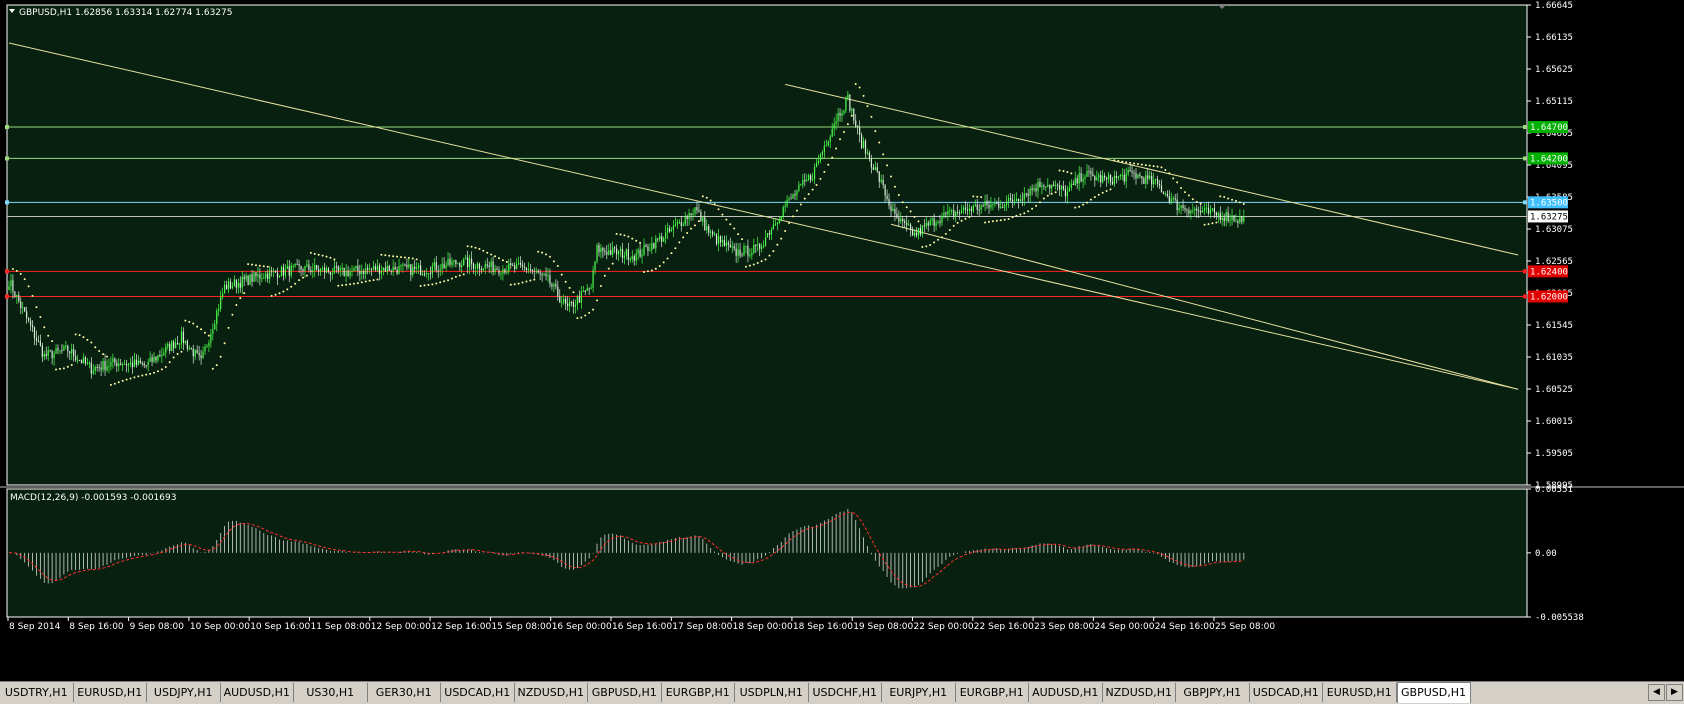  I want to click on price-tick-label: 1.65625, so click(1554, 70).